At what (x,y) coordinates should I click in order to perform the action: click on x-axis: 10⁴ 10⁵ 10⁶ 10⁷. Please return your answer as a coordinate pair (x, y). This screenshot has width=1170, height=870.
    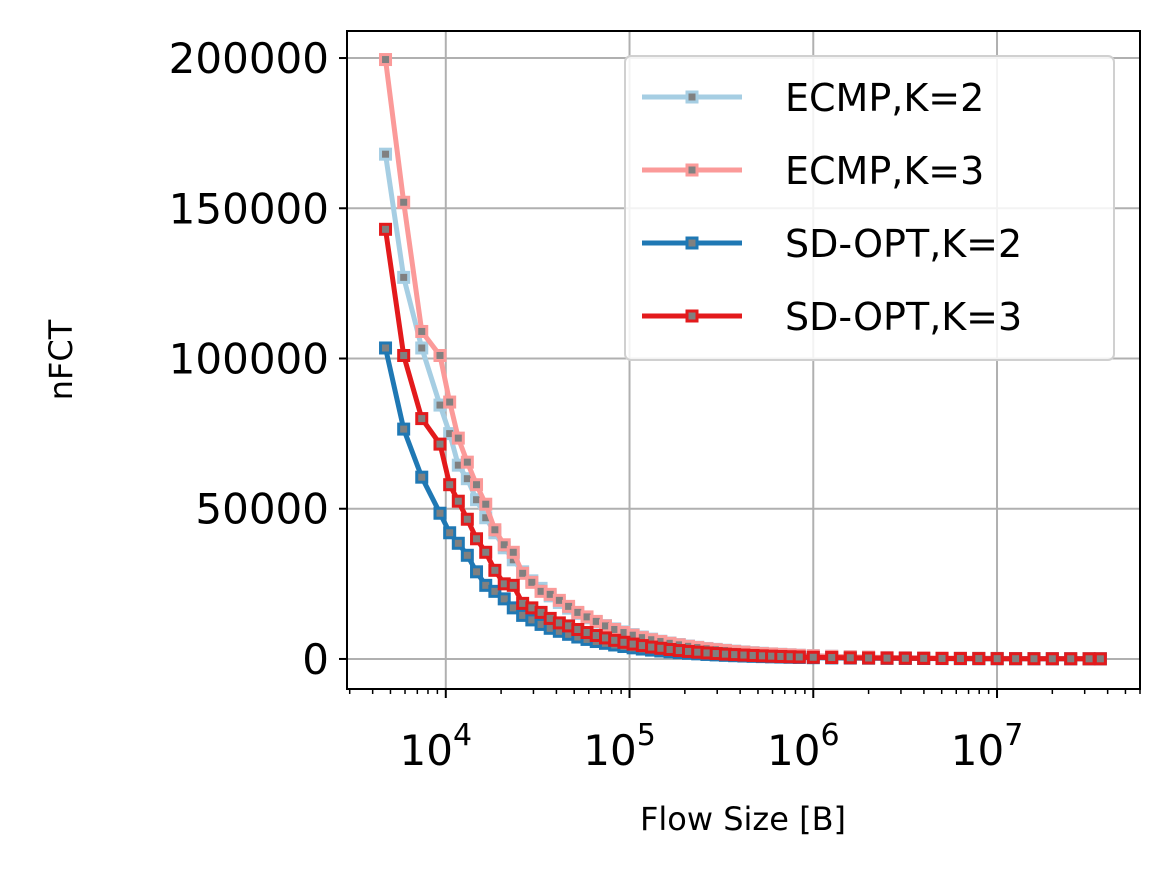
    Looking at the image, I should click on (744, 732).